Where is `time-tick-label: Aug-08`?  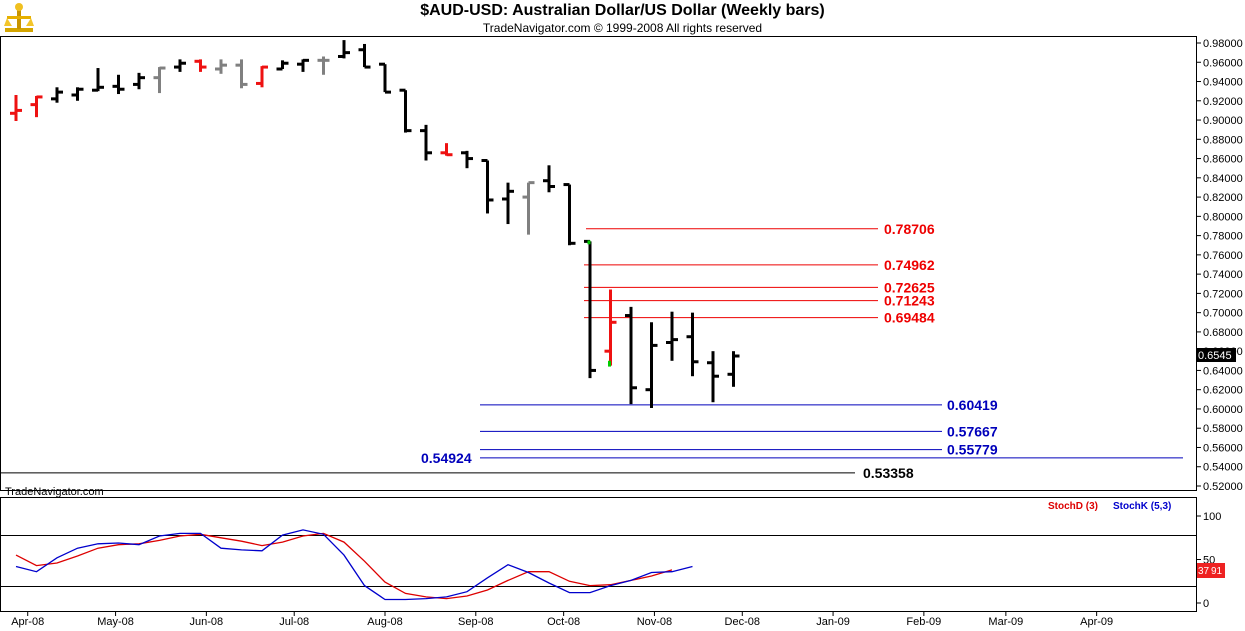 time-tick-label: Aug-08 is located at coordinates (384, 622).